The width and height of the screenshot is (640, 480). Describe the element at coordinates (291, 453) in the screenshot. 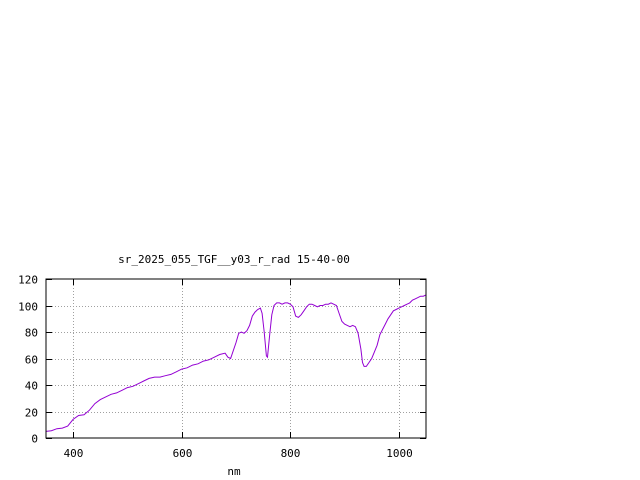

I see `x-tick-label: 800` at that location.